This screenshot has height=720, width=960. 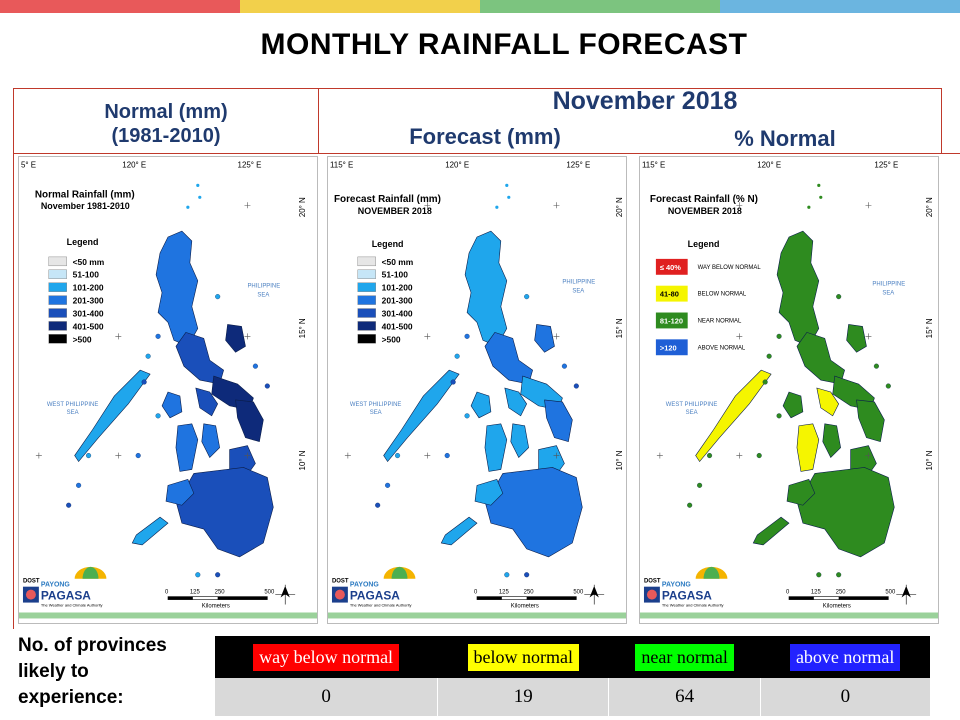 I want to click on legend-range: ≤ 40%, so click(x=670, y=267).